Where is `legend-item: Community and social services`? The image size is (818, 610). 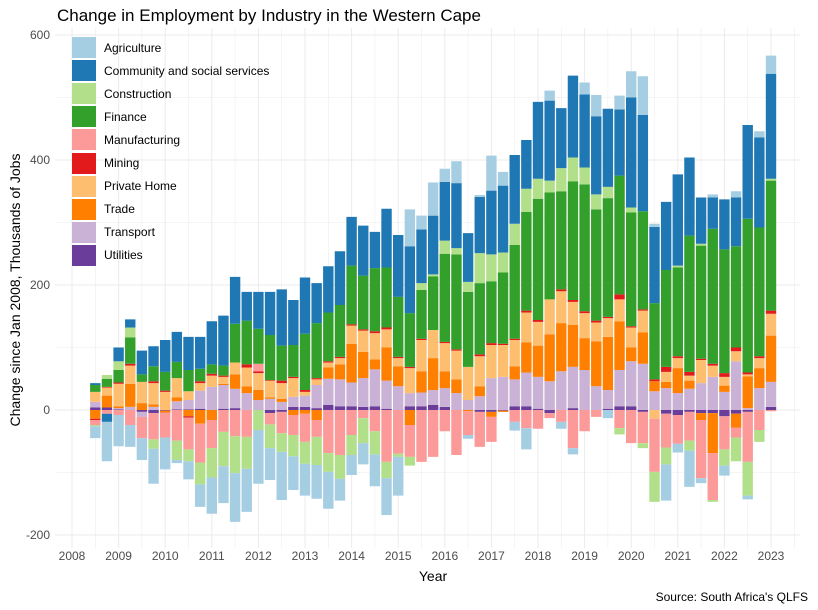
legend-item: Community and social services is located at coordinates (170, 70).